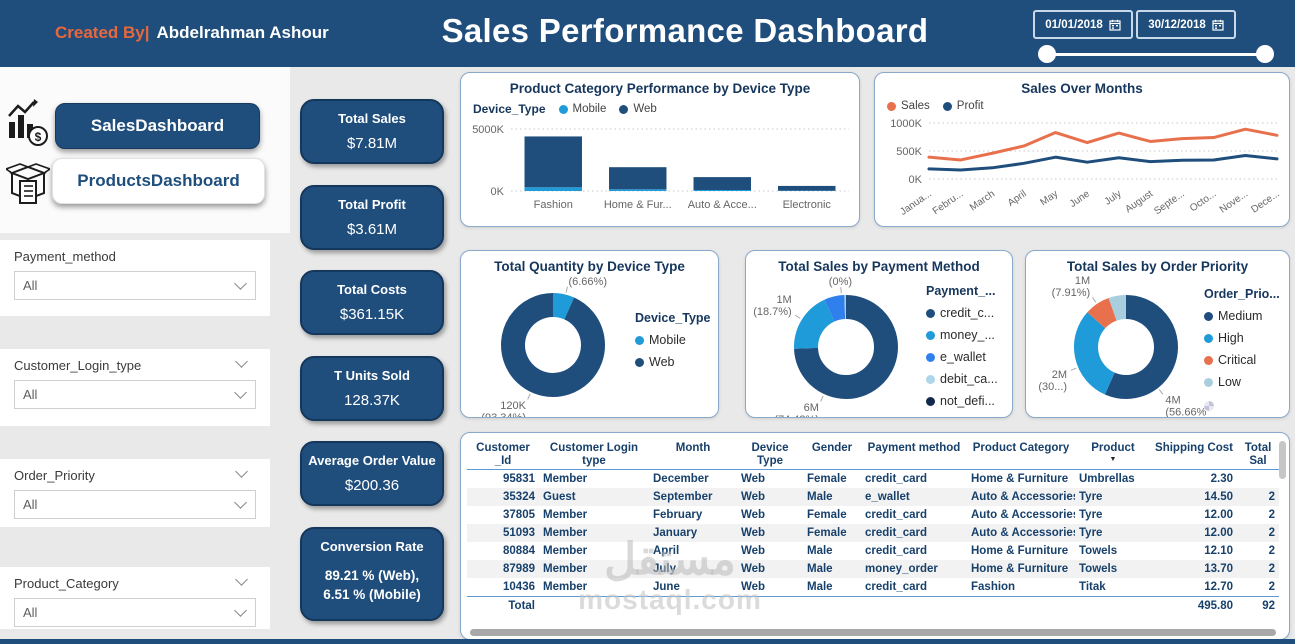  I want to click on legend-item: Profit, so click(963, 106).